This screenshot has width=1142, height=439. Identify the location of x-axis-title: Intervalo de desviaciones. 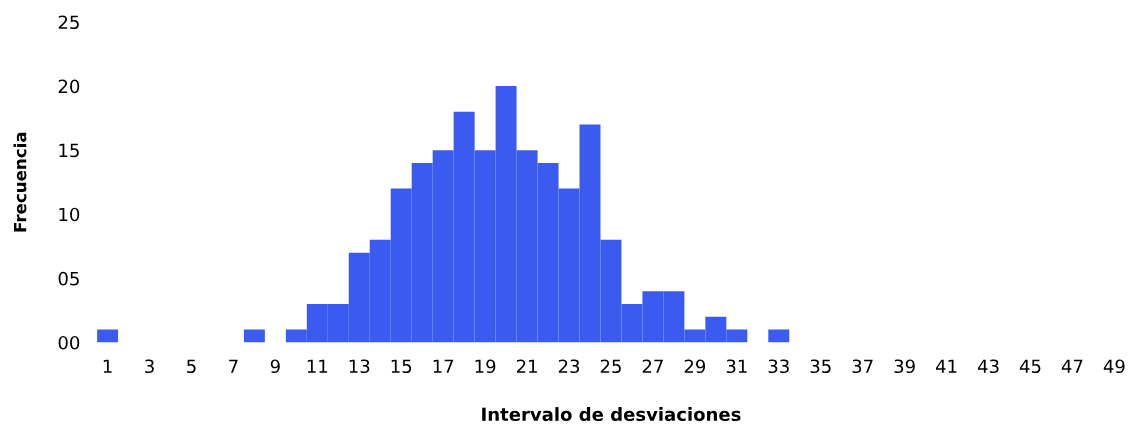
(611, 414).